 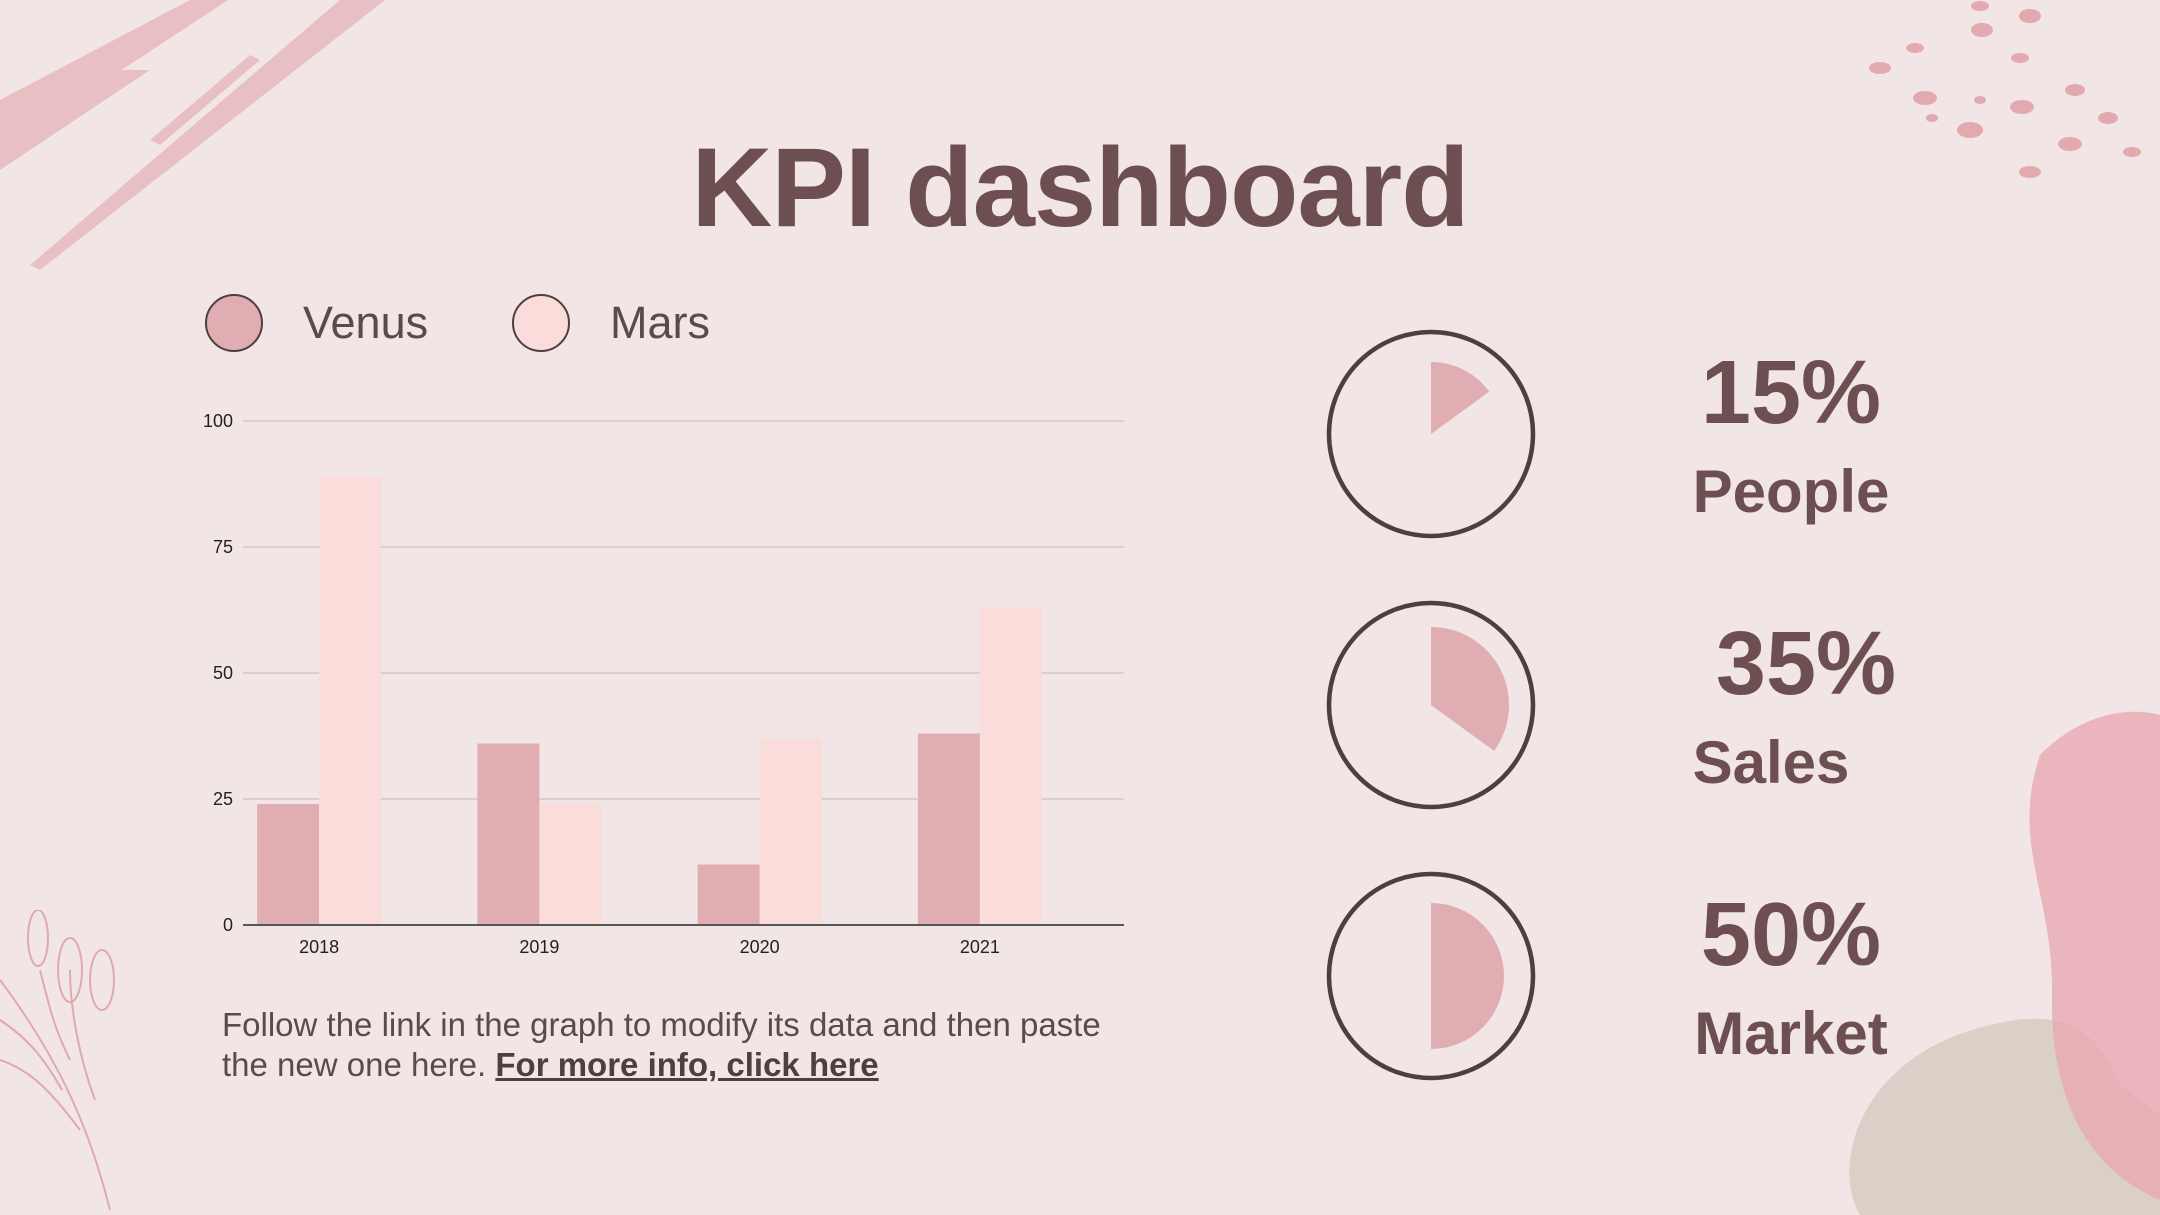 I want to click on bar-mars-2021, so click(x=1010, y=766).